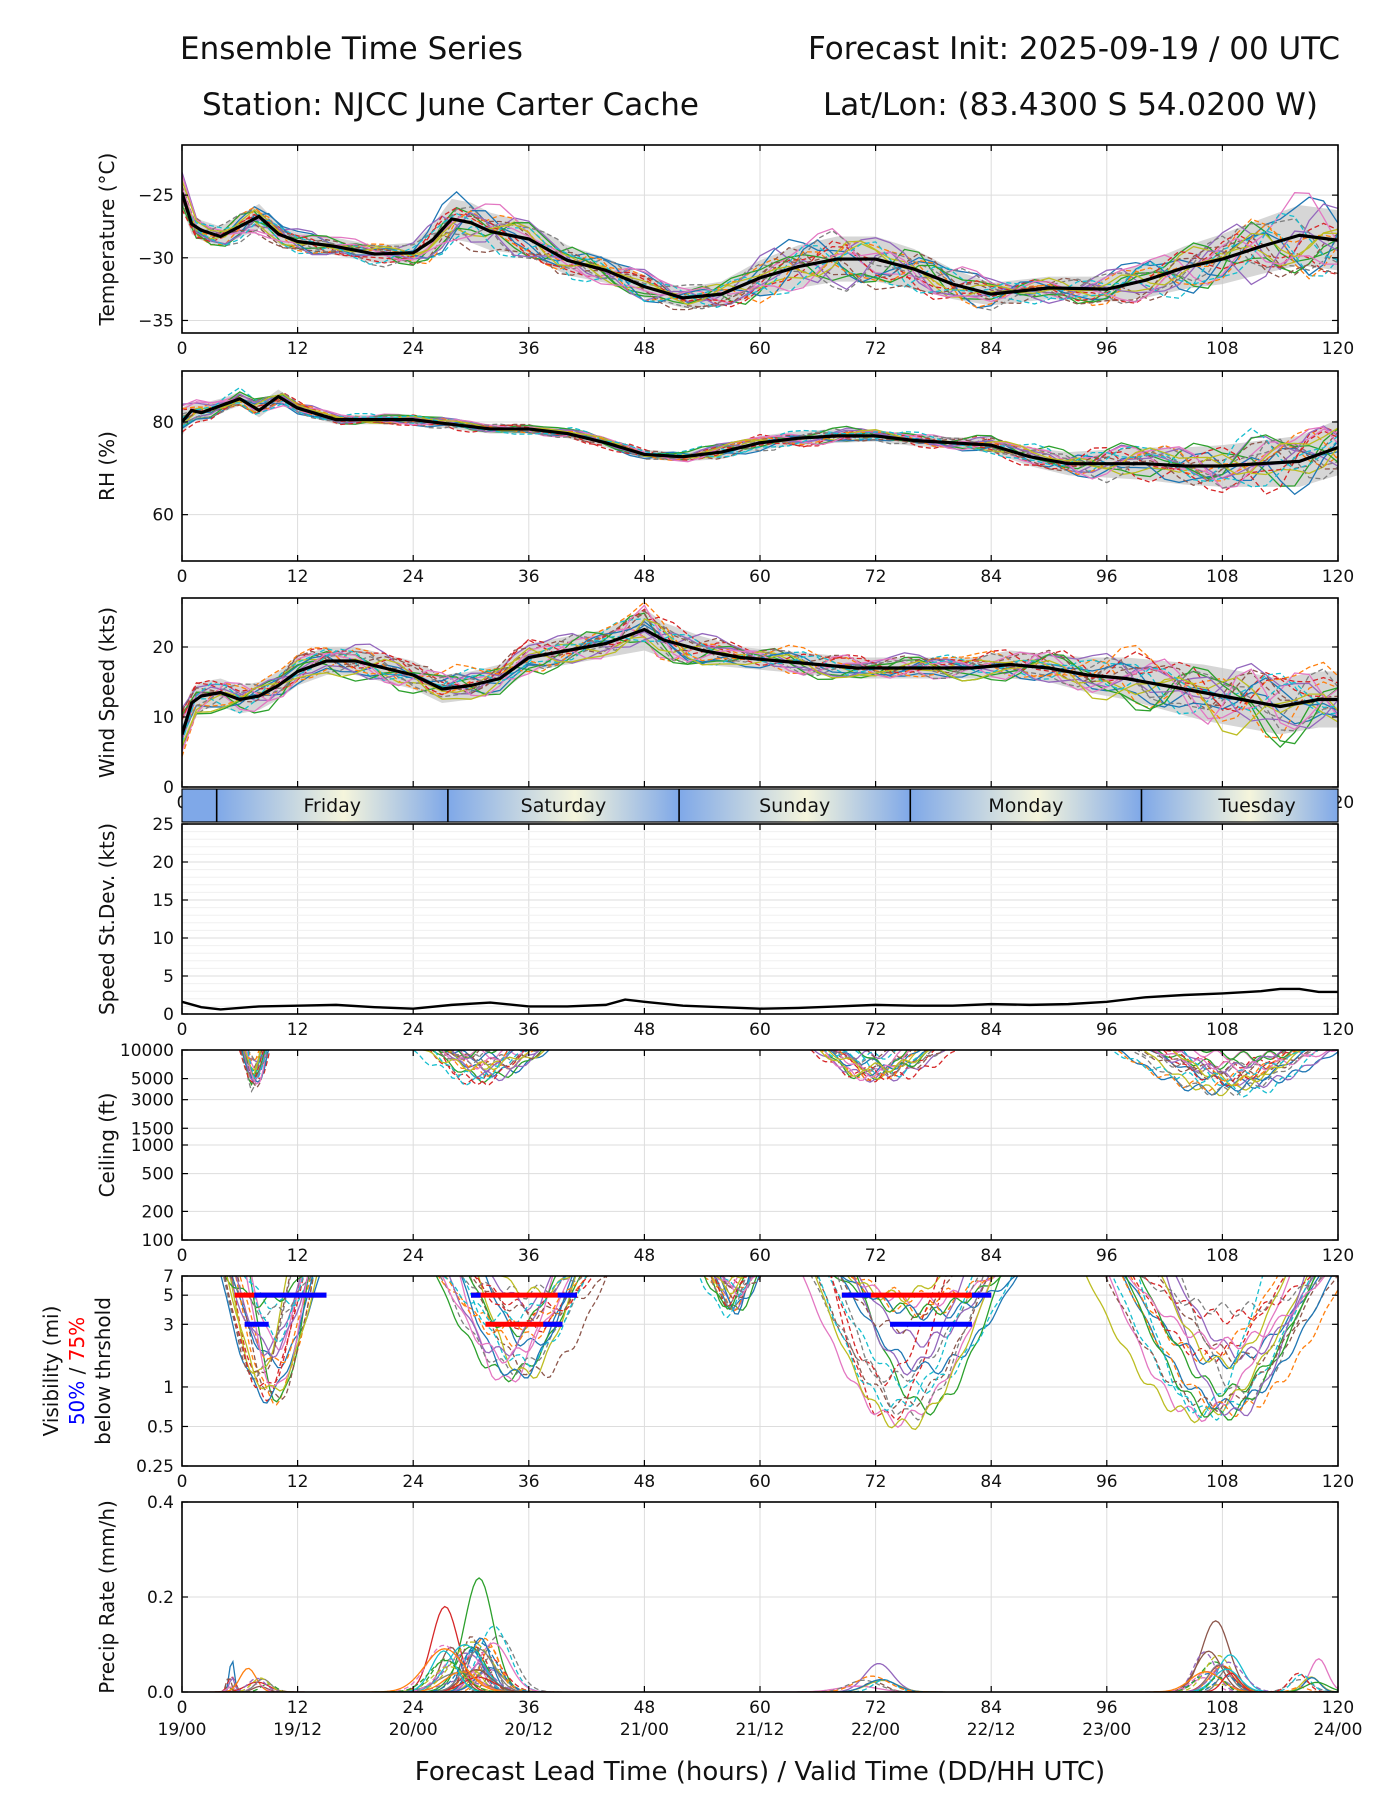 This screenshot has height=1800, width=1400. What do you see at coordinates (147, 1051) in the screenshot?
I see `y-tick-label: 10000` at bounding box center [147, 1051].